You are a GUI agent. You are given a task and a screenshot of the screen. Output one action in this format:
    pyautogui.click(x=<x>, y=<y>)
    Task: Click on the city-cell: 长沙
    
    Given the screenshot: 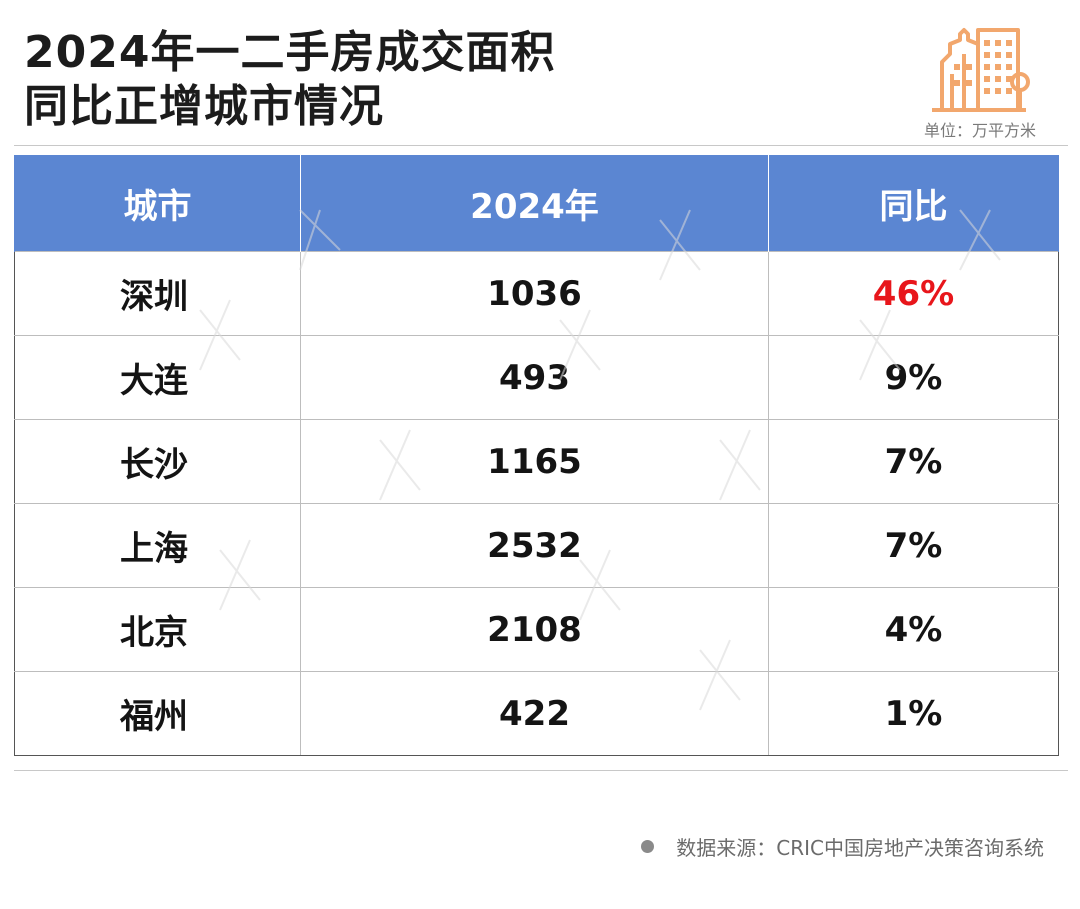 What is the action you would take?
    pyautogui.click(x=157, y=461)
    